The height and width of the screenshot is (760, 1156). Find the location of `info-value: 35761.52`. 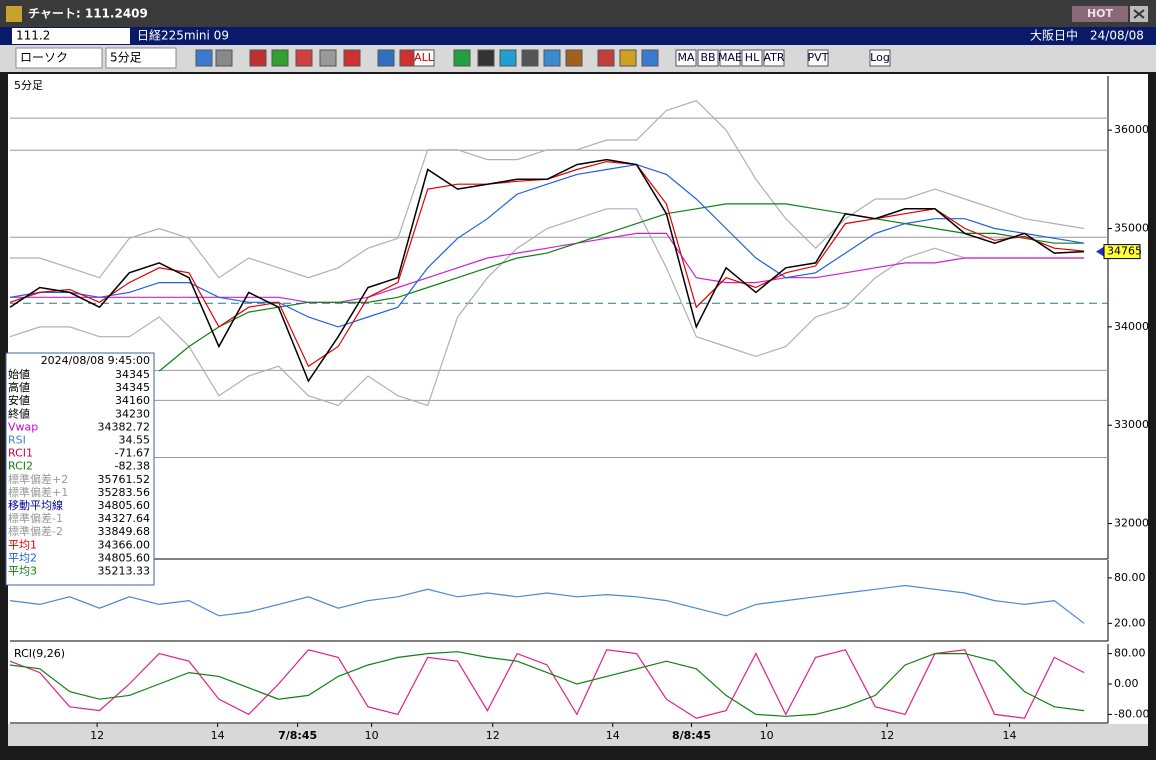

info-value: 35761.52 is located at coordinates (124, 479).